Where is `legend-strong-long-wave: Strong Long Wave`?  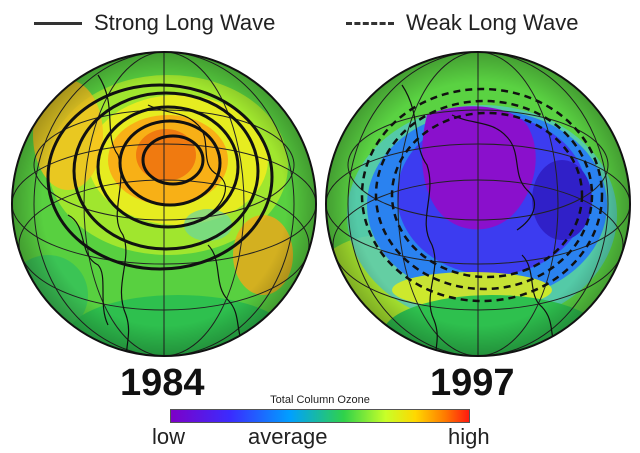
legend-strong-long-wave: Strong Long Wave is located at coordinates (154, 23).